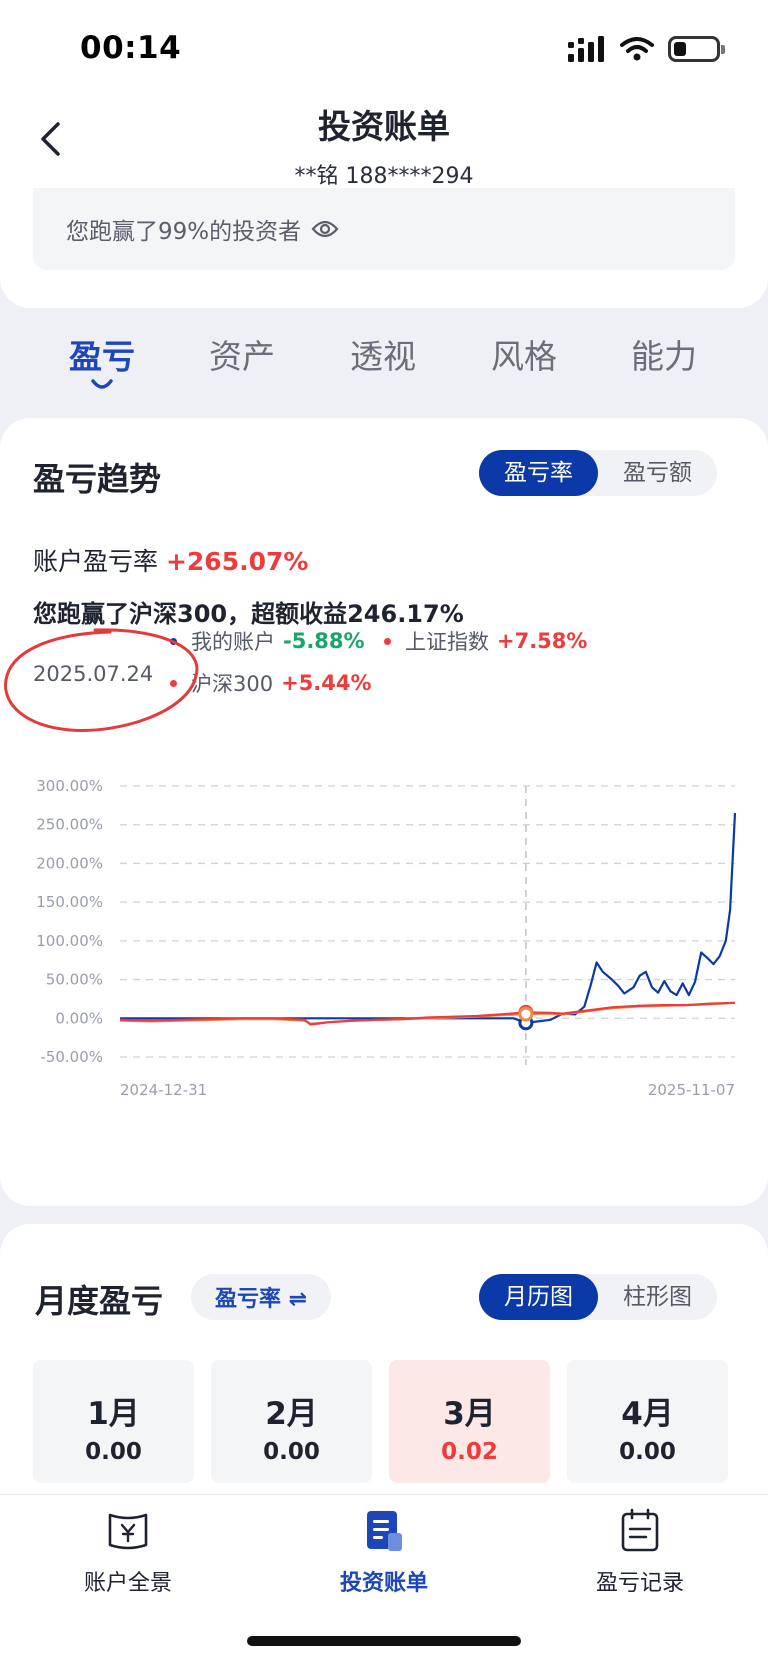 The image size is (768, 1663). Describe the element at coordinates (113, 1414) in the screenshot. I see `month-name: 1月` at that location.